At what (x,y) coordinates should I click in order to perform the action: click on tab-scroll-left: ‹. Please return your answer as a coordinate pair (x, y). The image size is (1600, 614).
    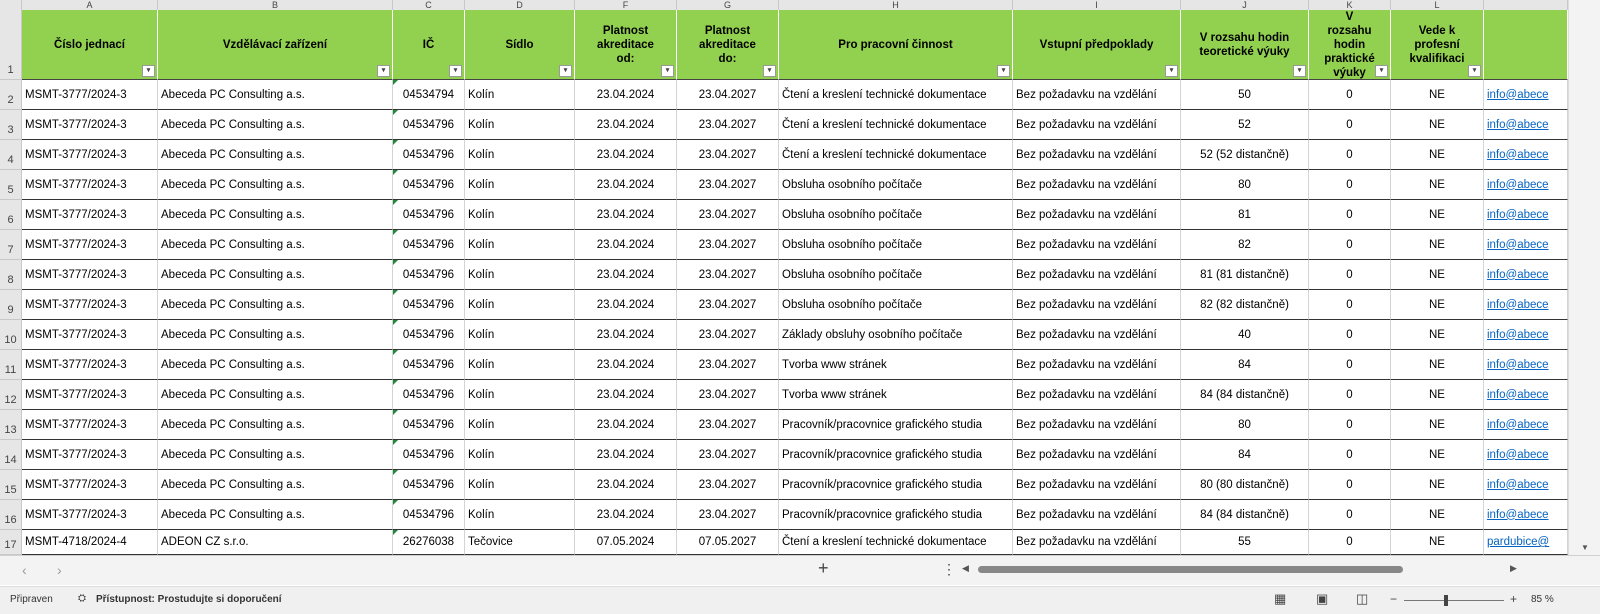
    Looking at the image, I should click on (24, 570).